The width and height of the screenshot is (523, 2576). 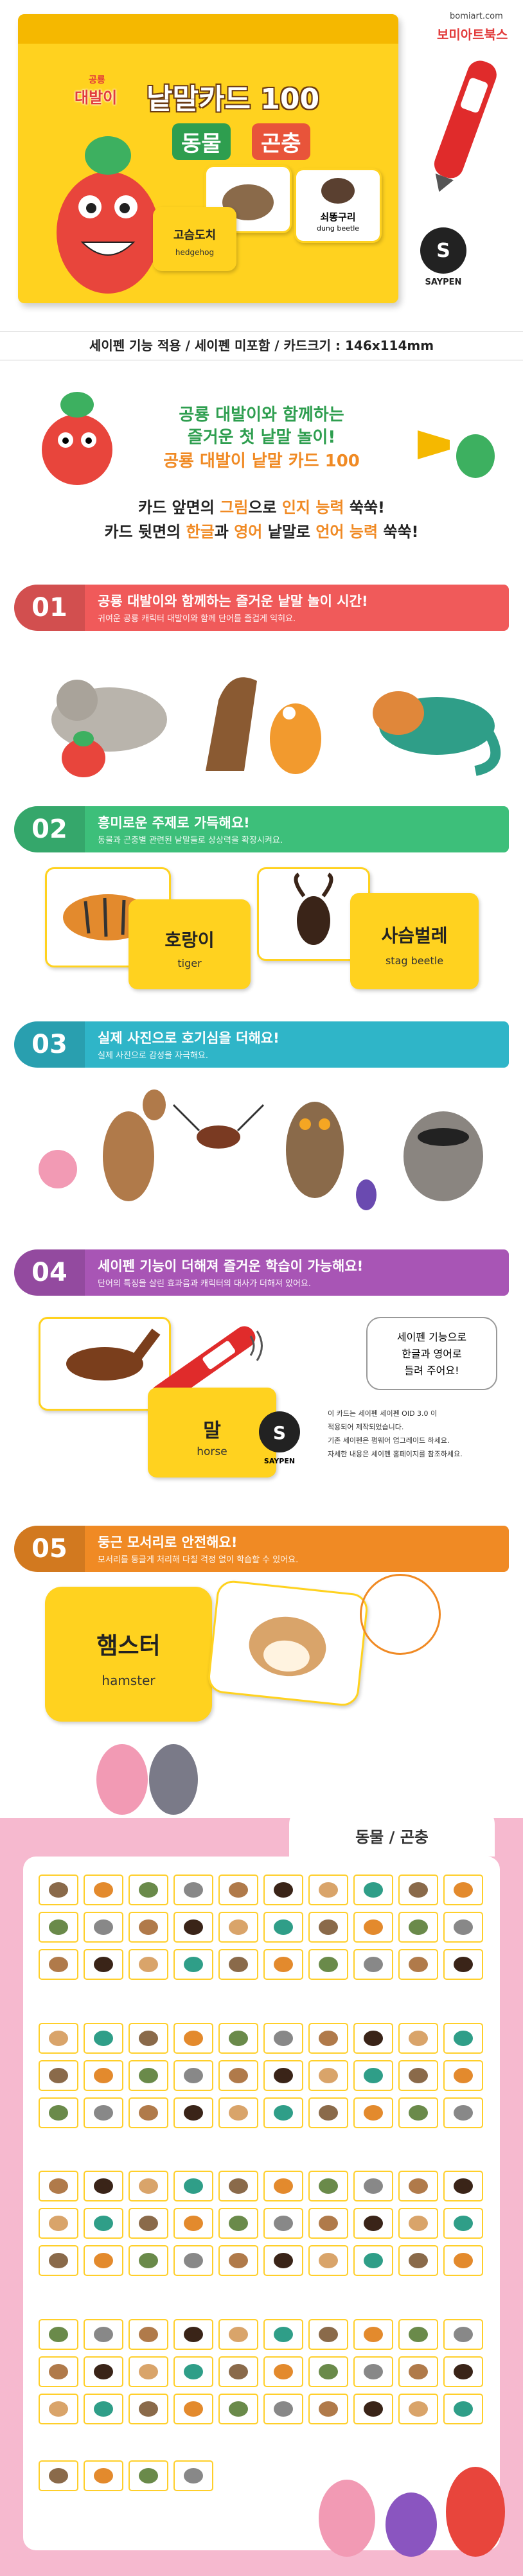 I want to click on section-number: 04, so click(x=49, y=1272).